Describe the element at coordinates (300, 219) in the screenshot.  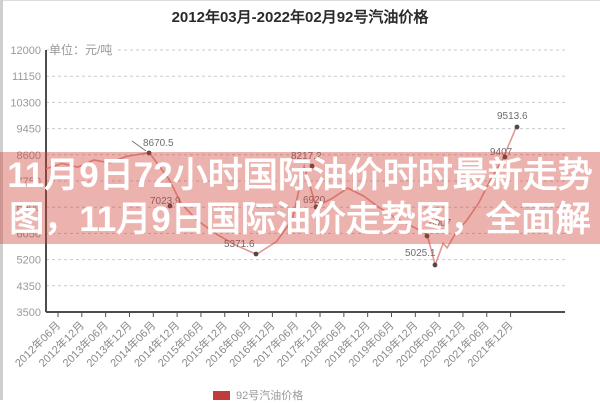
I see `headline-line-2: 图，11月9日国际油价走势图，全面解` at that location.